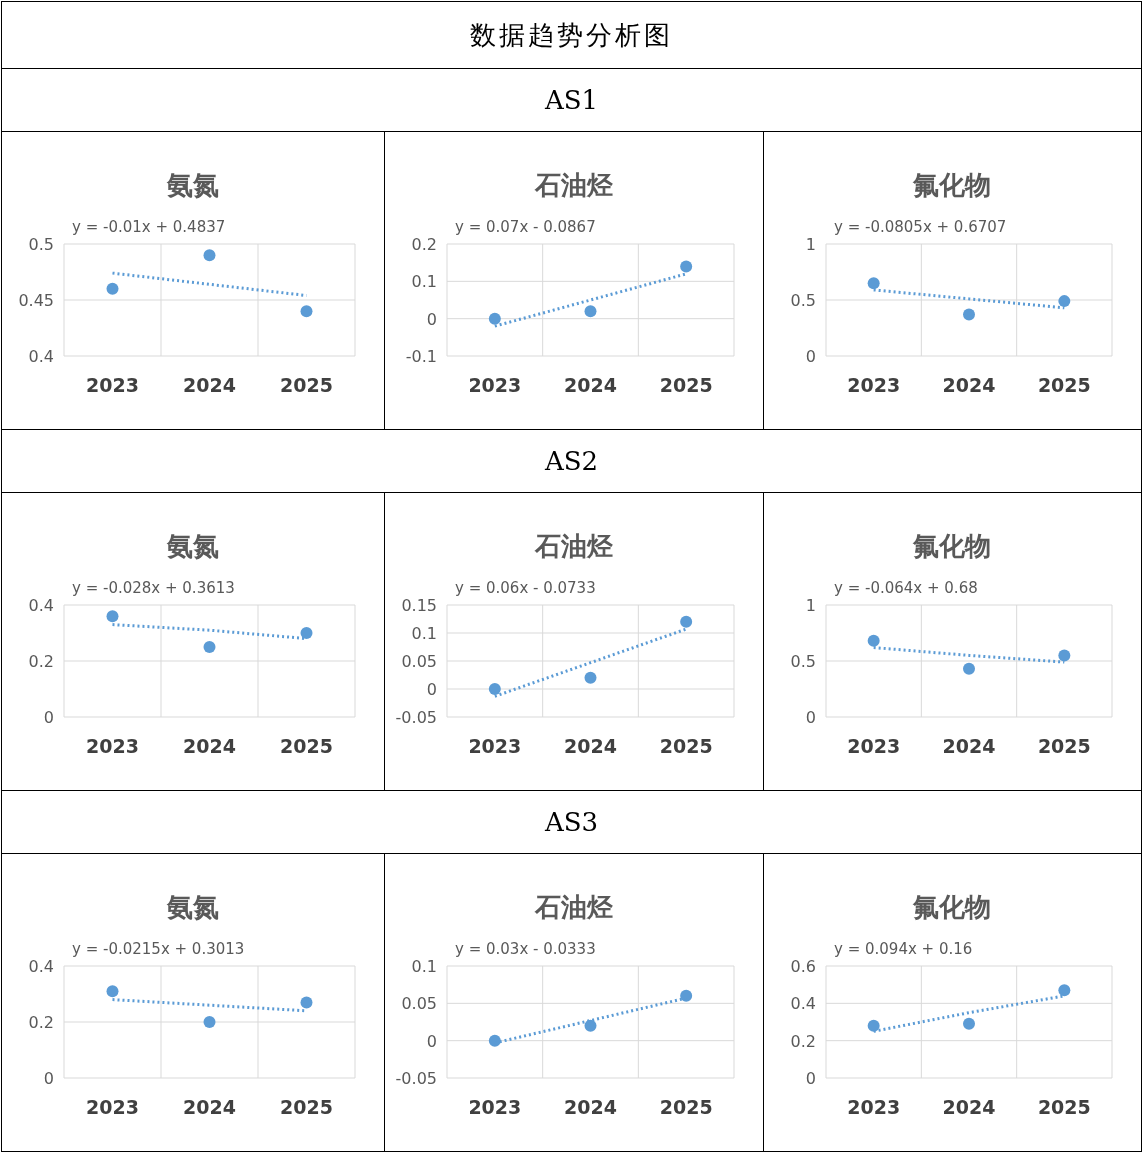 The image size is (1142, 1153). What do you see at coordinates (149, 227) in the screenshot?
I see `text: y = -0.01x + 0.4837` at bounding box center [149, 227].